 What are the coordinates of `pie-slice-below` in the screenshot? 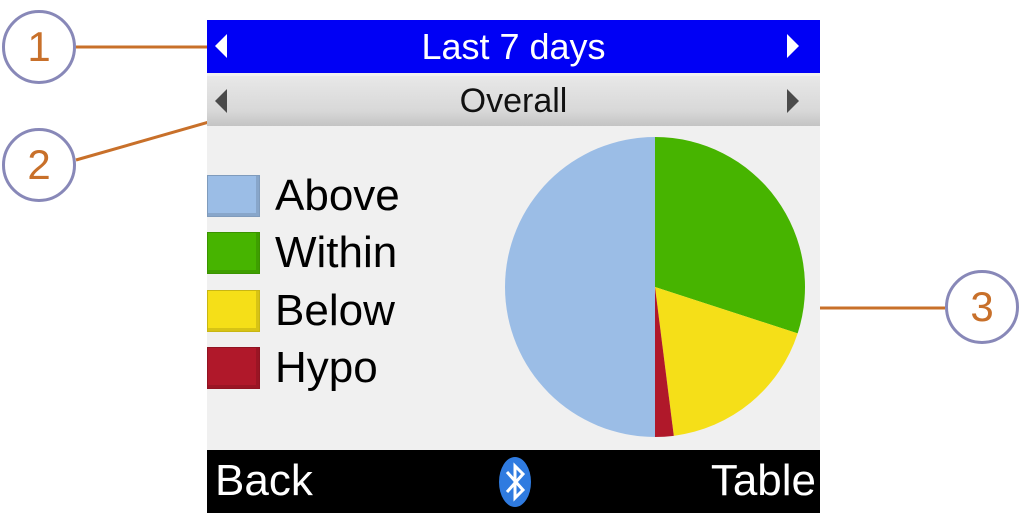 It's located at (726, 361).